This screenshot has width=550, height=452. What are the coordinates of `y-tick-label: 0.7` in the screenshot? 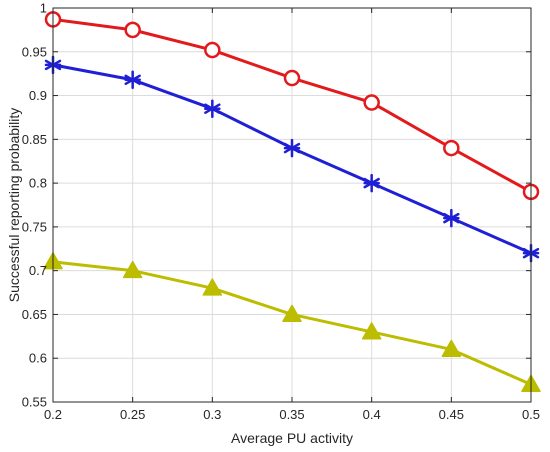 It's located at (38, 270).